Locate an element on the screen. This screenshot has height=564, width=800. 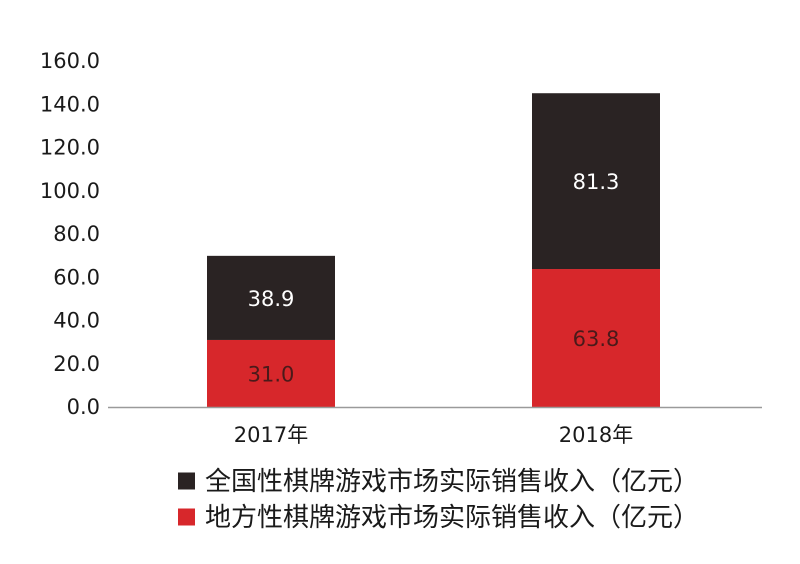
x-category-label: 2018年 is located at coordinates (596, 435).